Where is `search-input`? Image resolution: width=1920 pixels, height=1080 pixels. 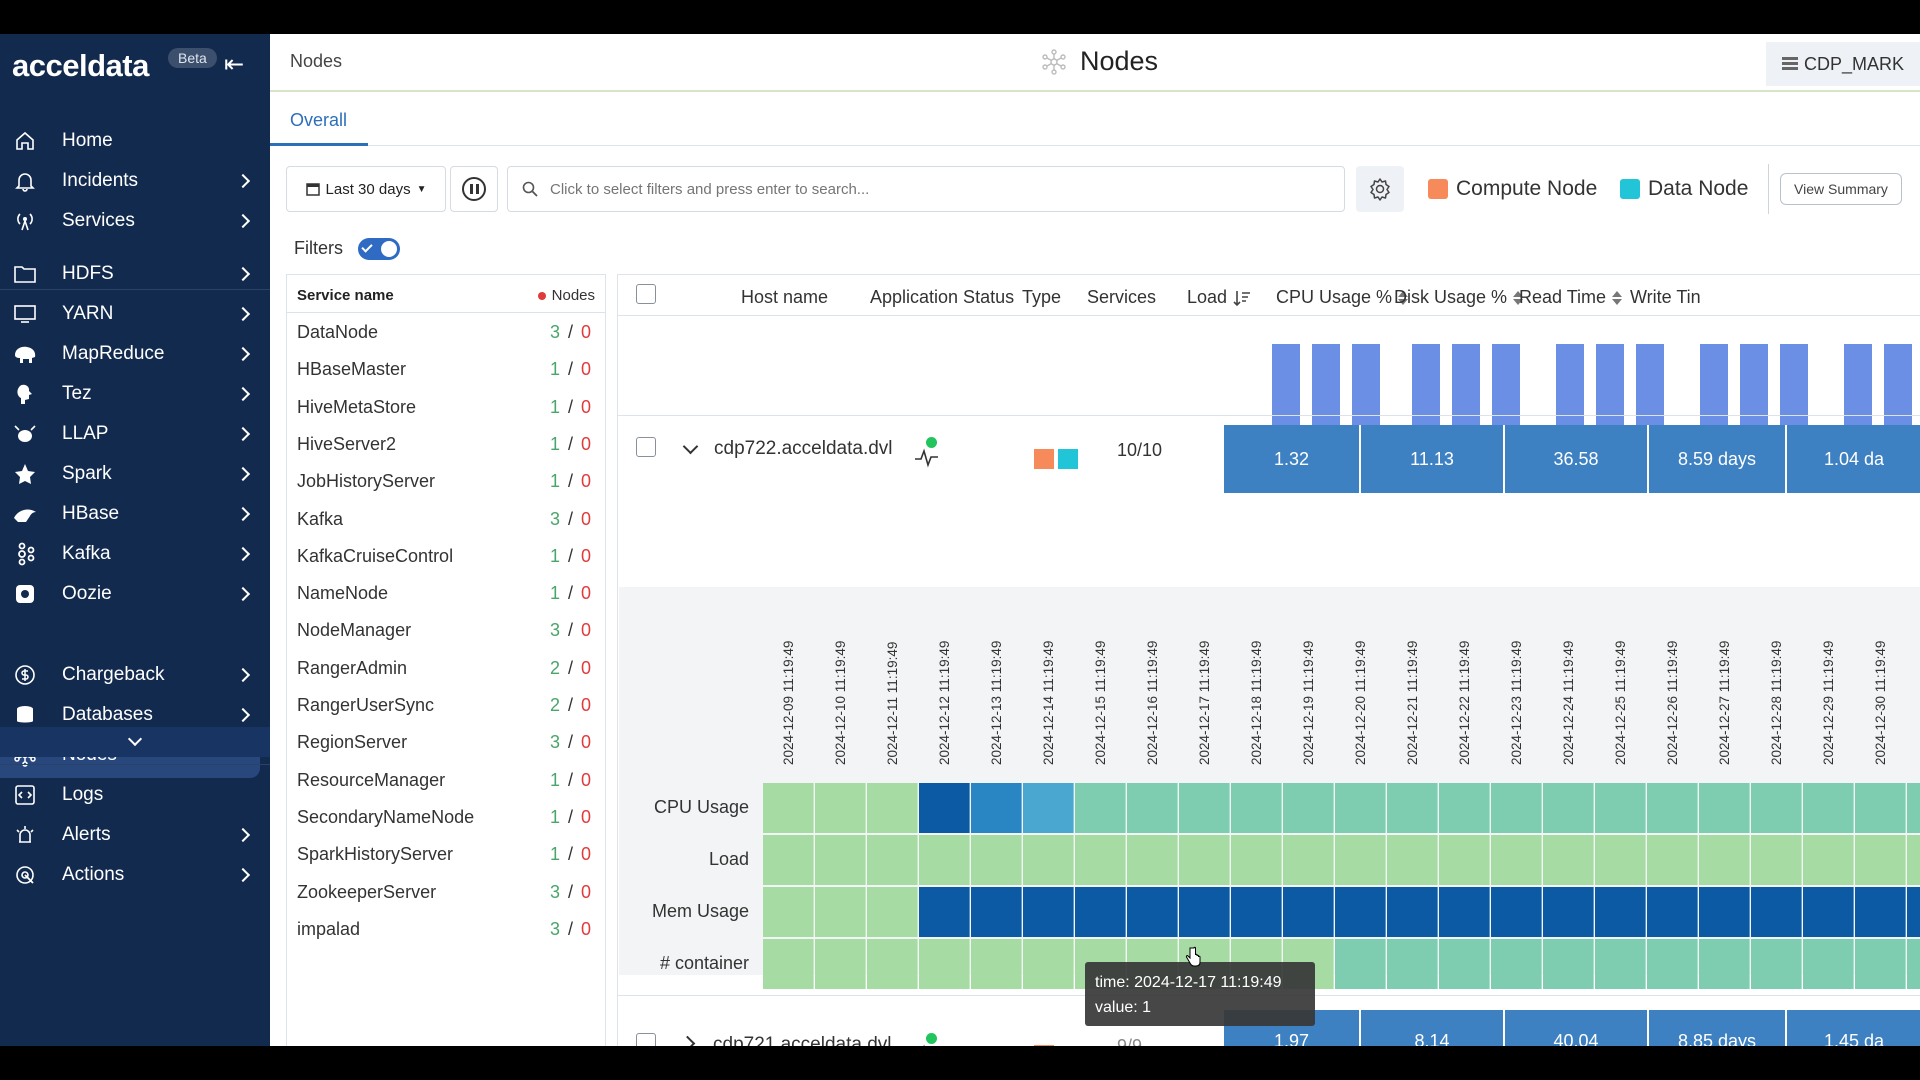
search-input is located at coordinates (930, 189).